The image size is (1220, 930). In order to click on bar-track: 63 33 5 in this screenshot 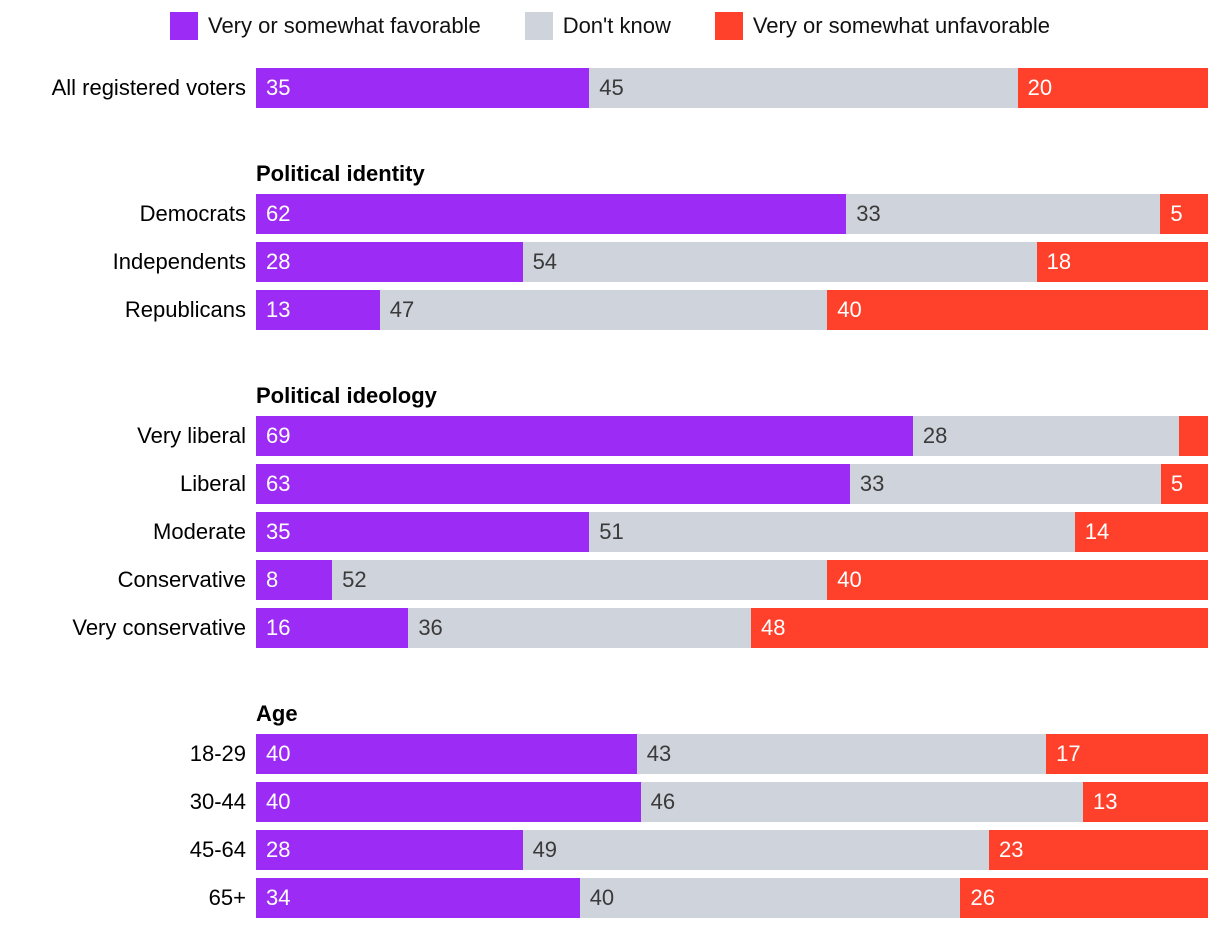, I will do `click(732, 484)`.